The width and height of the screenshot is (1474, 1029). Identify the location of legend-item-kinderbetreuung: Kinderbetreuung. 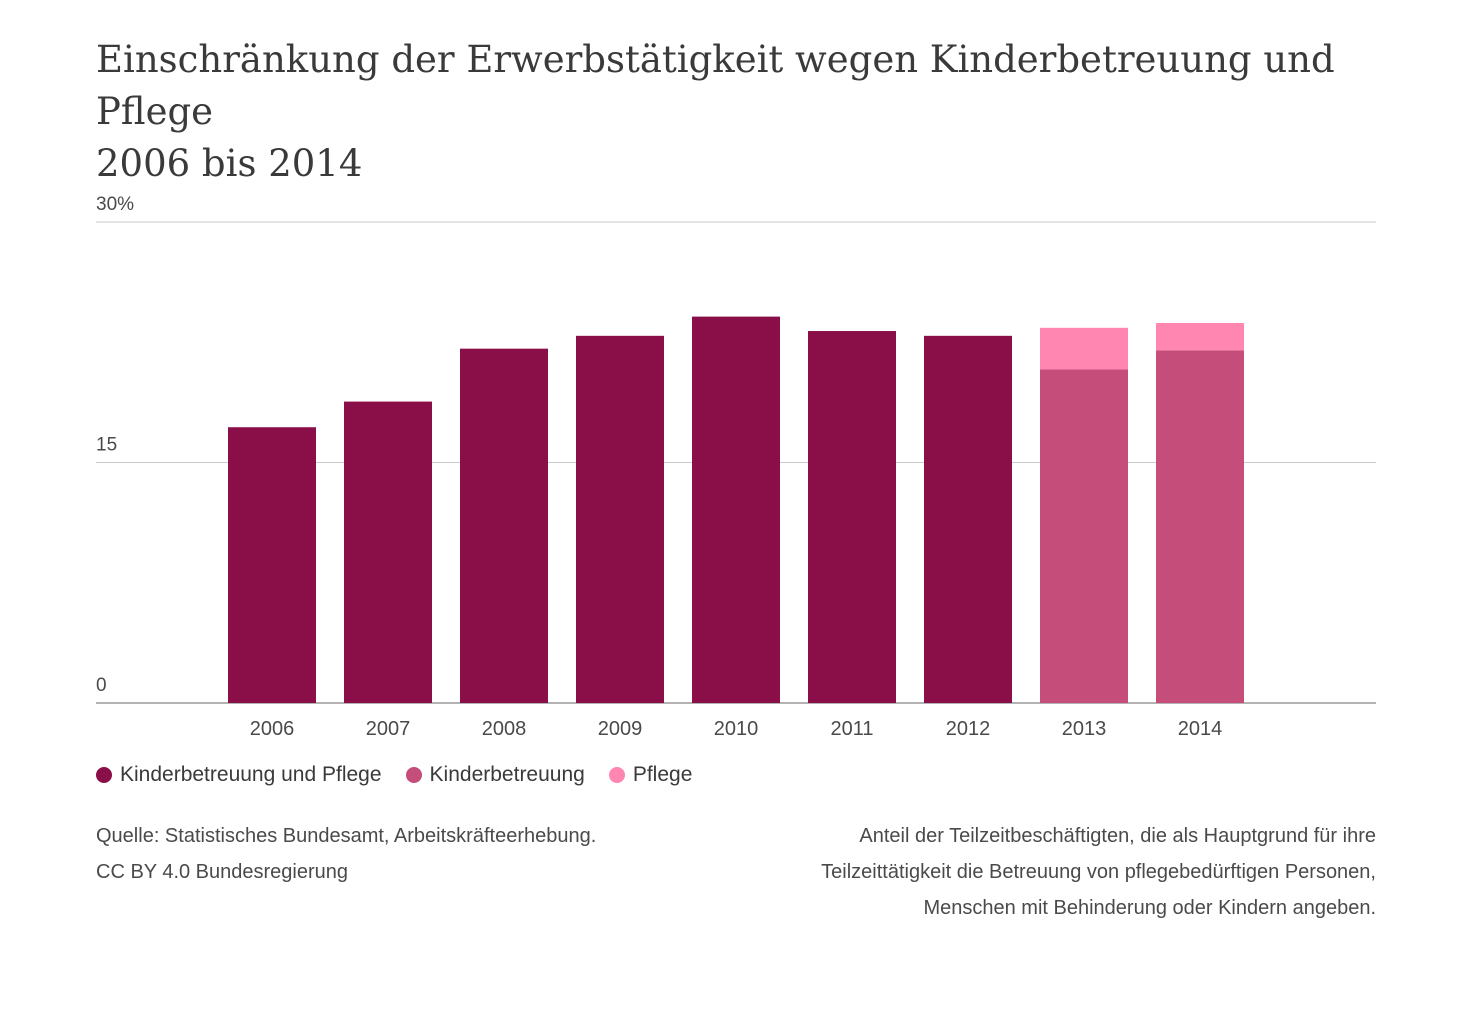
(495, 775).